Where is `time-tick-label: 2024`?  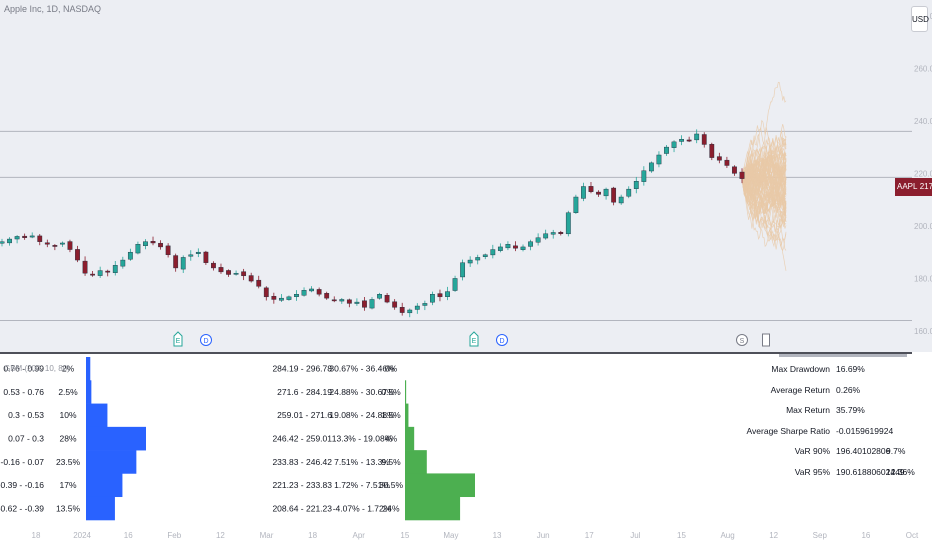 time-tick-label: 2024 is located at coordinates (82, 535).